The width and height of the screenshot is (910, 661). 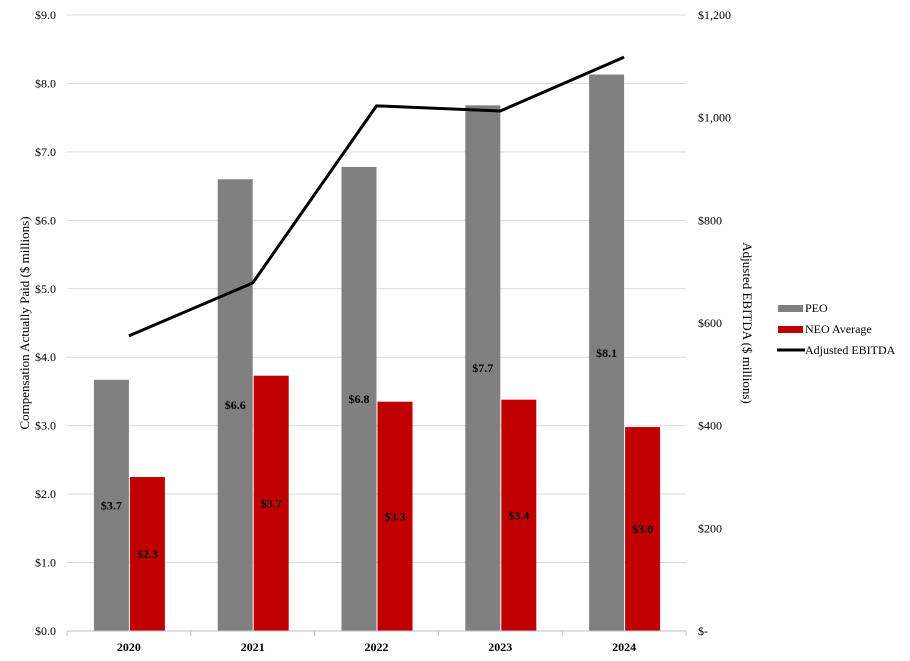 I want to click on x-tick-label: 2020, so click(x=129, y=647).